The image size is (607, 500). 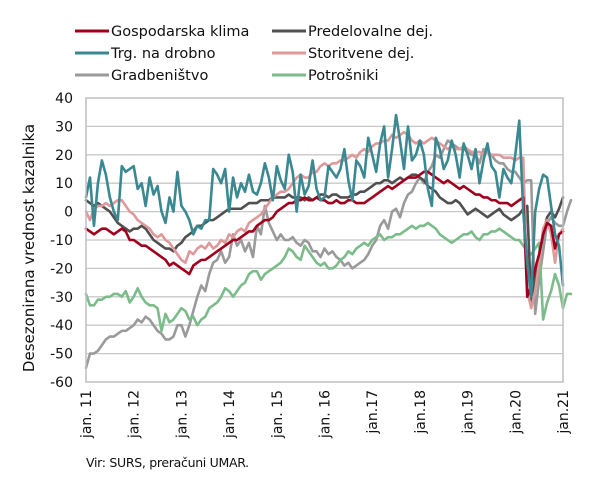 I want to click on y-tick-label: 40, so click(x=64, y=99).